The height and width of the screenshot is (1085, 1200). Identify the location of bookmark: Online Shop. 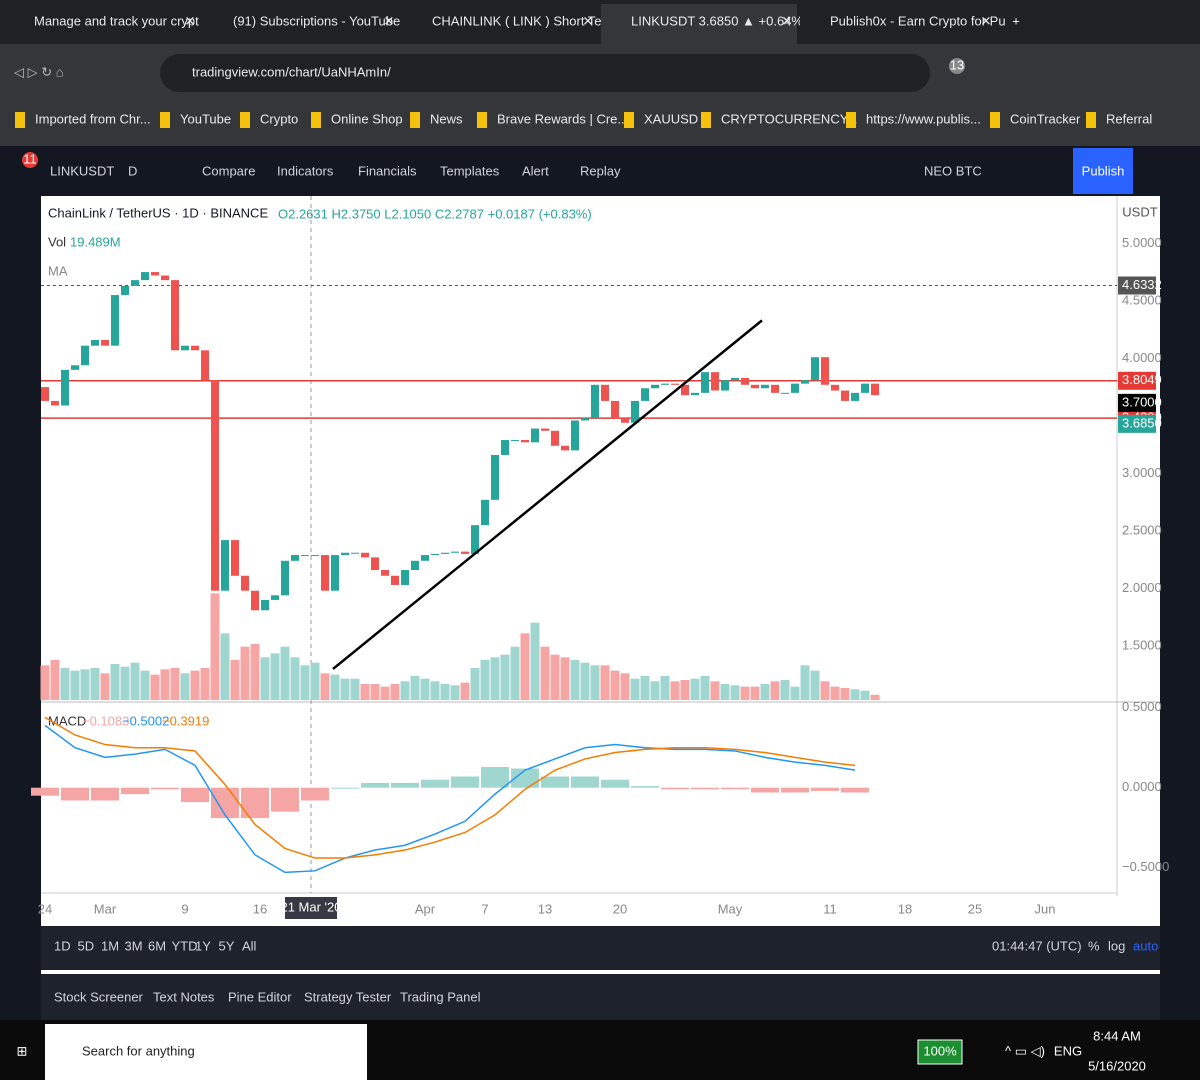
(367, 118).